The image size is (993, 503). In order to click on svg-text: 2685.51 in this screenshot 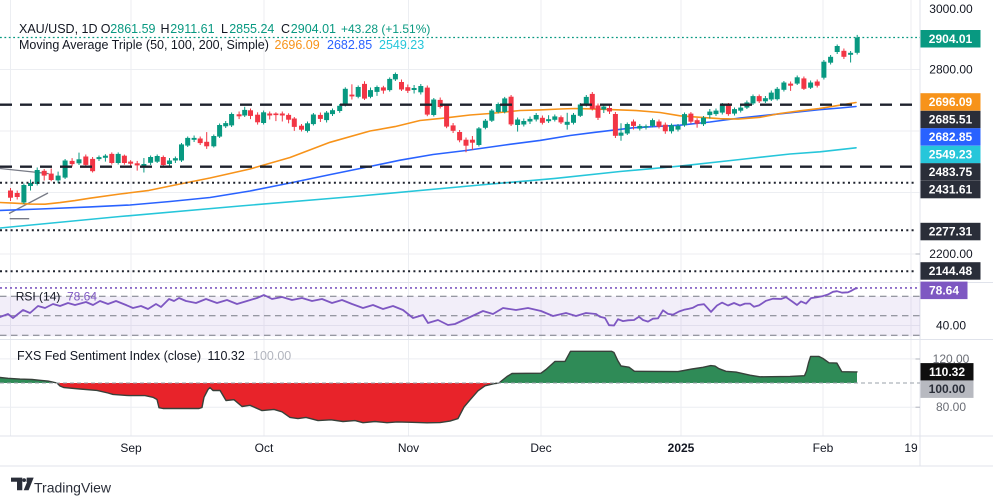, I will do `click(951, 120)`.